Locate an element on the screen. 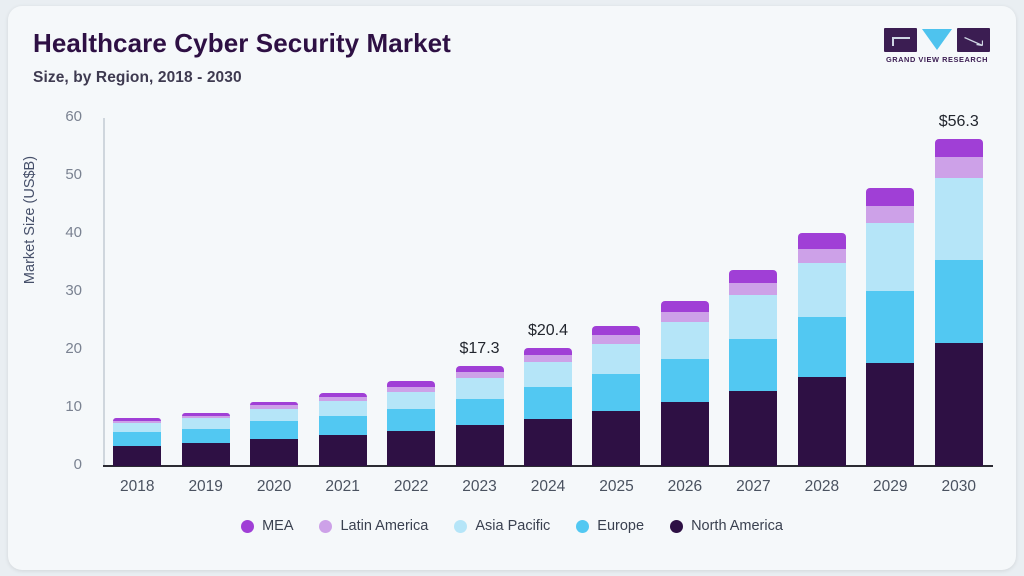 This screenshot has height=576, width=1024. legend-item-north-america: North America is located at coordinates (726, 526).